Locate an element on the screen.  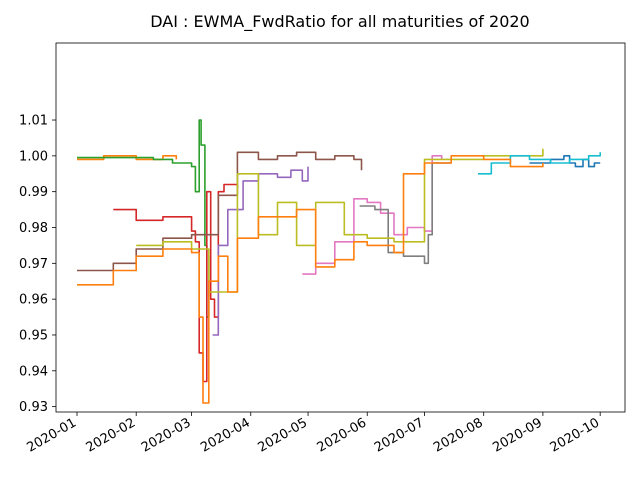
y-tick-label: 0.93 is located at coordinates (33, 407).